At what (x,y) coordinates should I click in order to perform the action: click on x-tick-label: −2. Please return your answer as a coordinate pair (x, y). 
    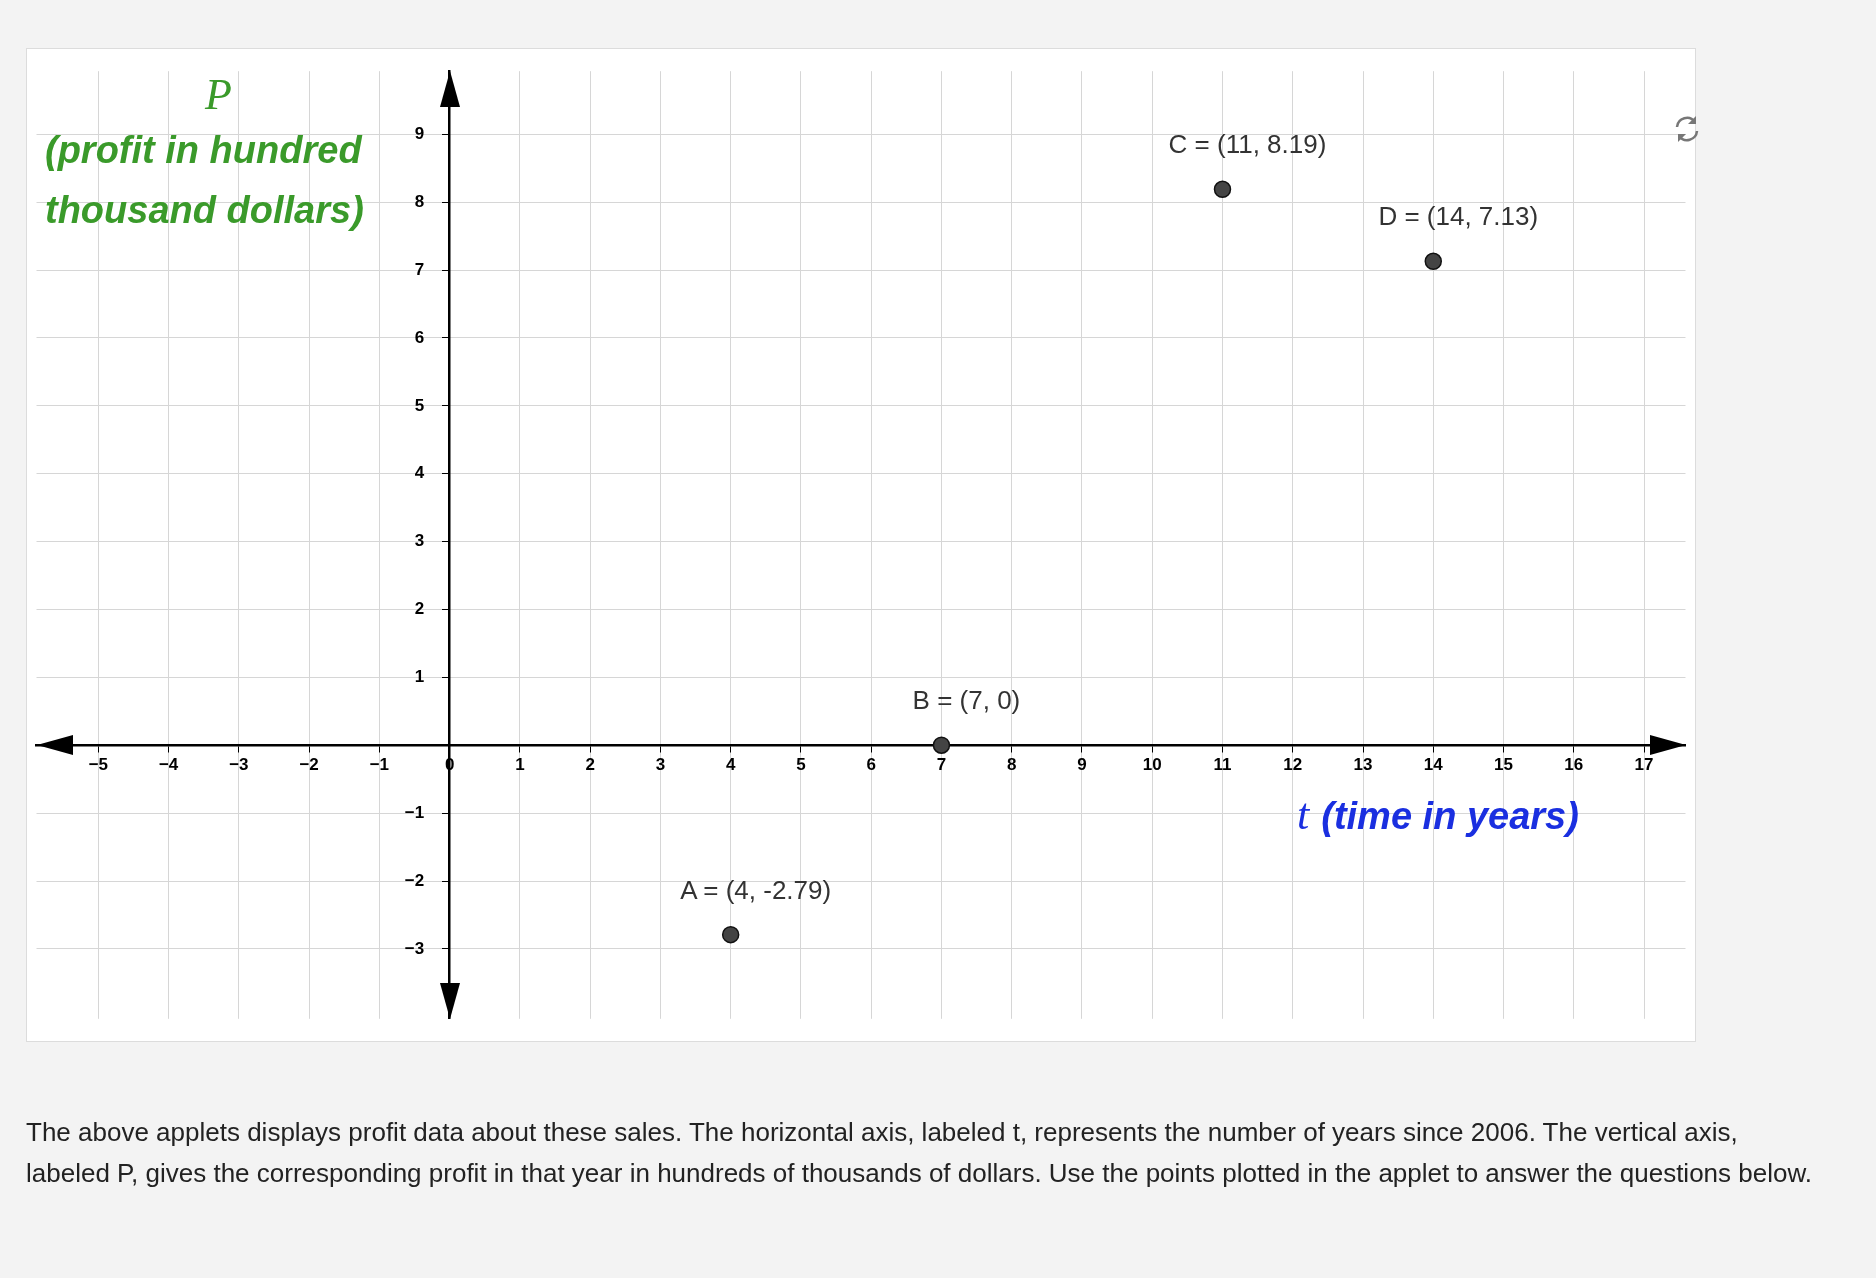
    Looking at the image, I should click on (309, 765).